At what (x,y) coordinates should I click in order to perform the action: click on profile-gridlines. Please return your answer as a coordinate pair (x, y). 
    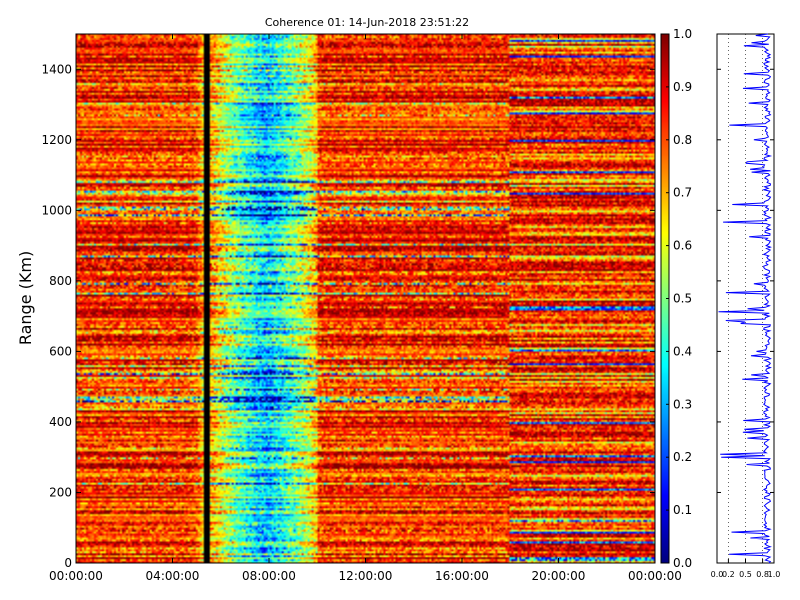
    Looking at the image, I should click on (745, 298).